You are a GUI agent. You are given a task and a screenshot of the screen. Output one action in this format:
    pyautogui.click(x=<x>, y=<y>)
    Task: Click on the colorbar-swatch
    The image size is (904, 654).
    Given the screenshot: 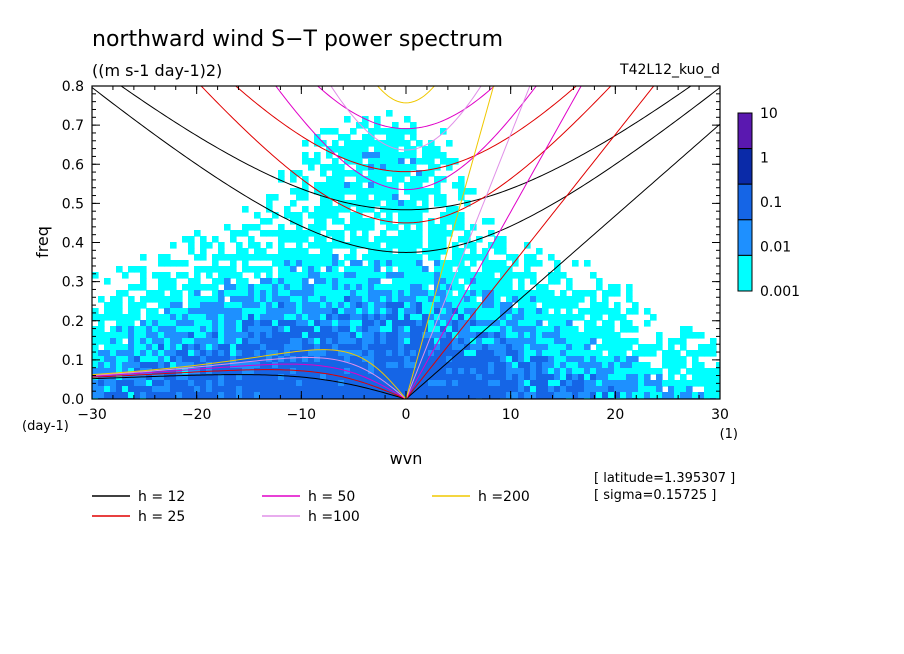 What is the action you would take?
    pyautogui.click(x=745, y=237)
    